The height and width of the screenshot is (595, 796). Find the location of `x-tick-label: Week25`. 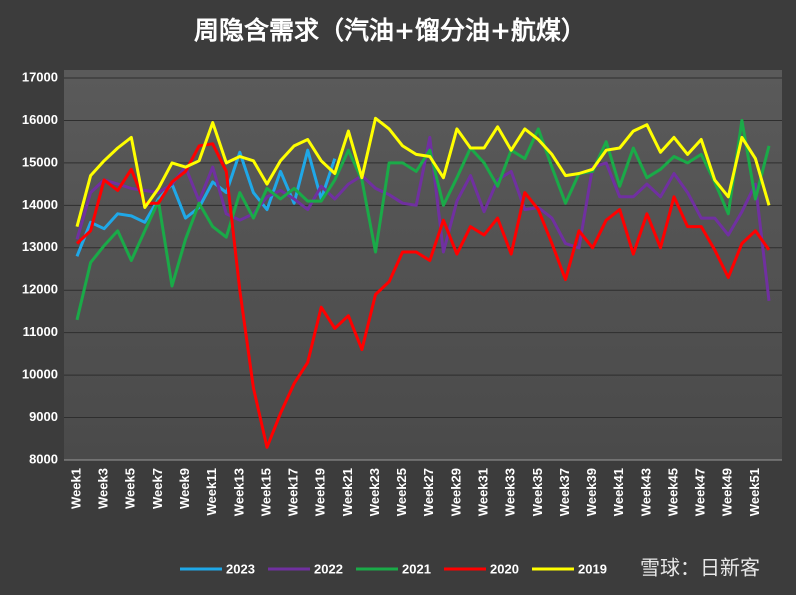

x-tick-label: Week25 is located at coordinates (401, 492).